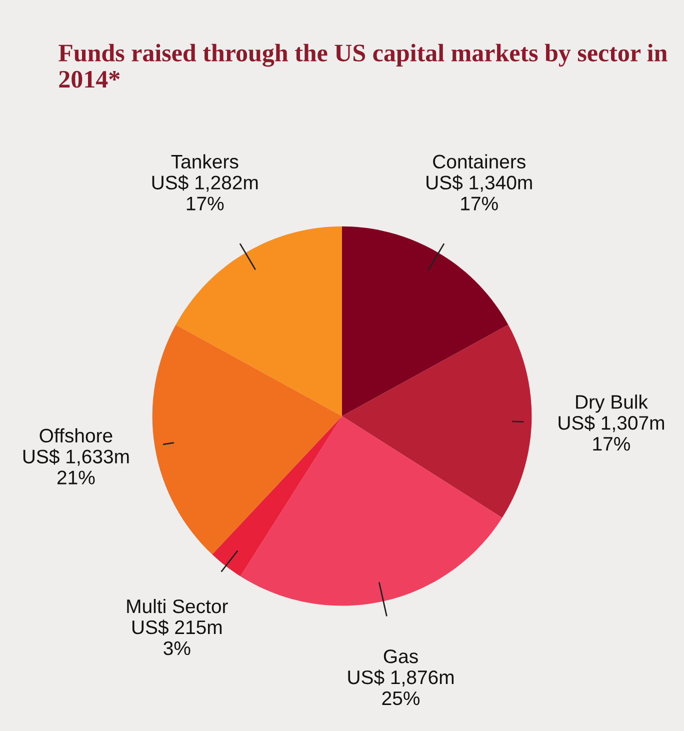 The height and width of the screenshot is (731, 684). I want to click on data-label: US$ 1,307m 17%, so click(611, 433).